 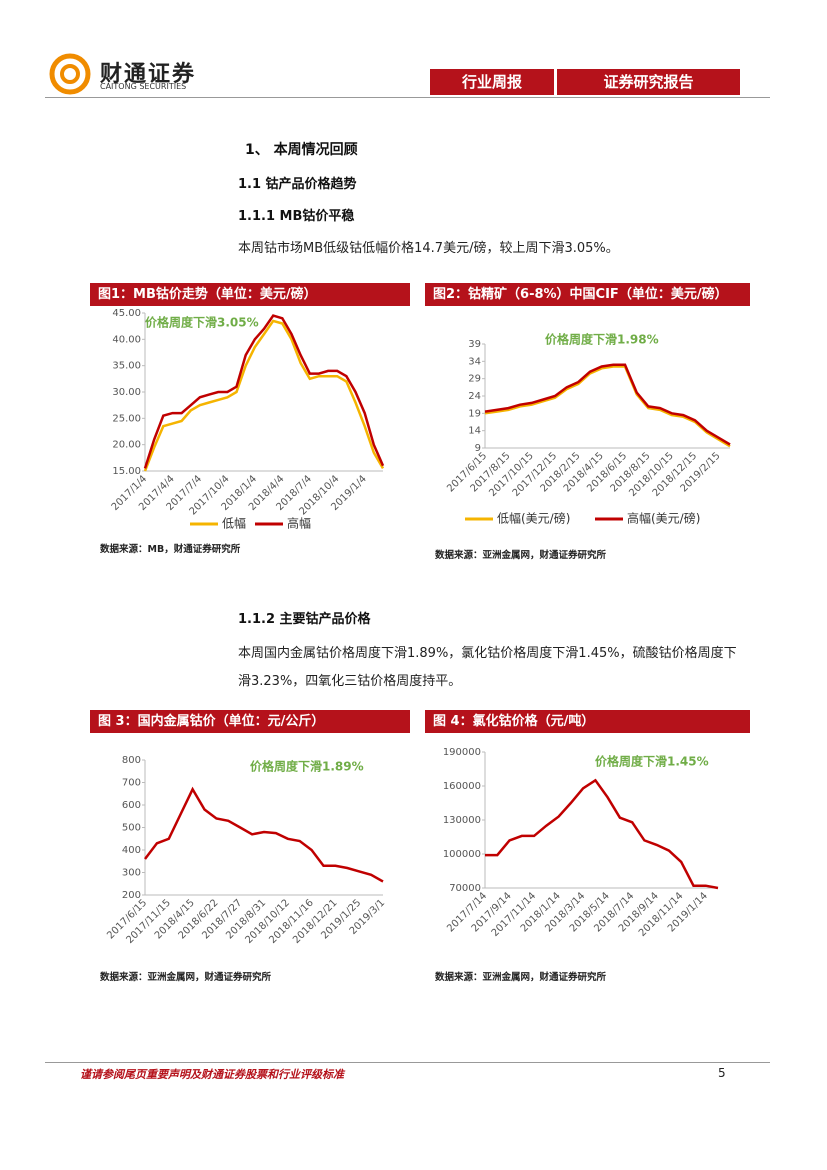 I want to click on chart-title: 图2：钴精矿（6-8%）中国CIF（单位：美元/磅）, so click(x=587, y=294).